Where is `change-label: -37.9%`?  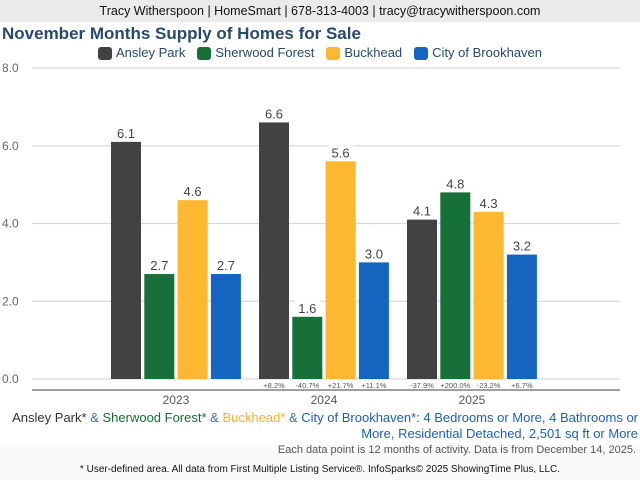
change-label: -37.9% is located at coordinates (422, 385).